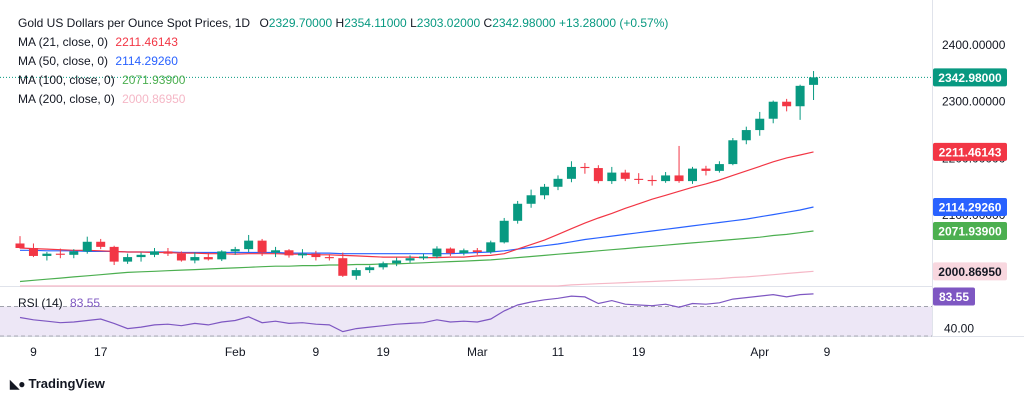 This screenshot has height=407, width=1024. Describe the element at coordinates (146, 42) in the screenshot. I see `ma21-value: 2211.46143` at that location.